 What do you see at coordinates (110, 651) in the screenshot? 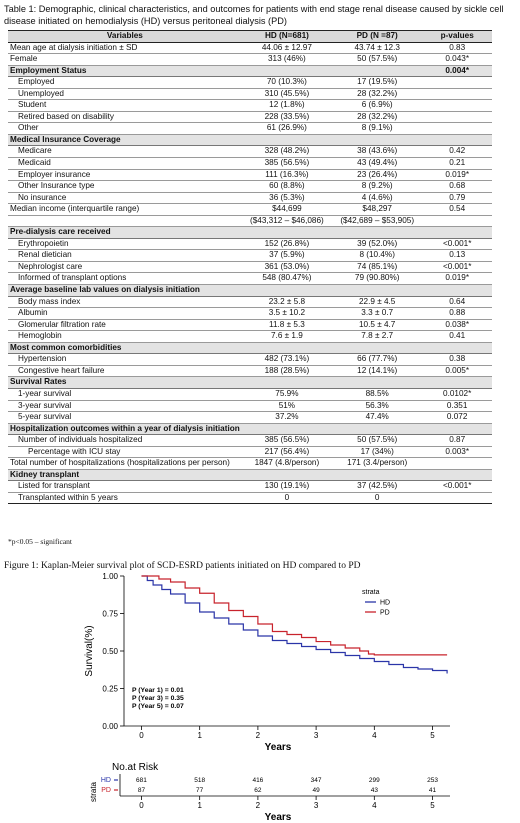
I see `y-tick-label: 0.50` at bounding box center [110, 651].